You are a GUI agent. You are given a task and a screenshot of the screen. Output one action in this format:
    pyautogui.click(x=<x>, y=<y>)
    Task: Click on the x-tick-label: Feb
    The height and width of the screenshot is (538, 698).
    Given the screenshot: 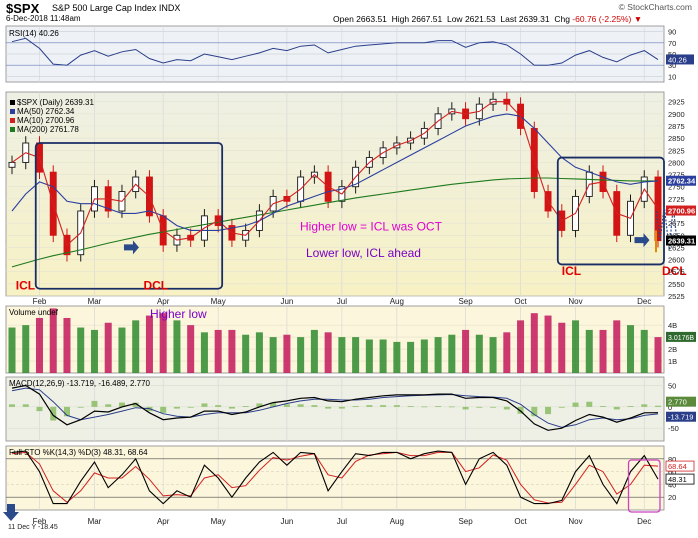 What is the action you would take?
    pyautogui.click(x=40, y=521)
    